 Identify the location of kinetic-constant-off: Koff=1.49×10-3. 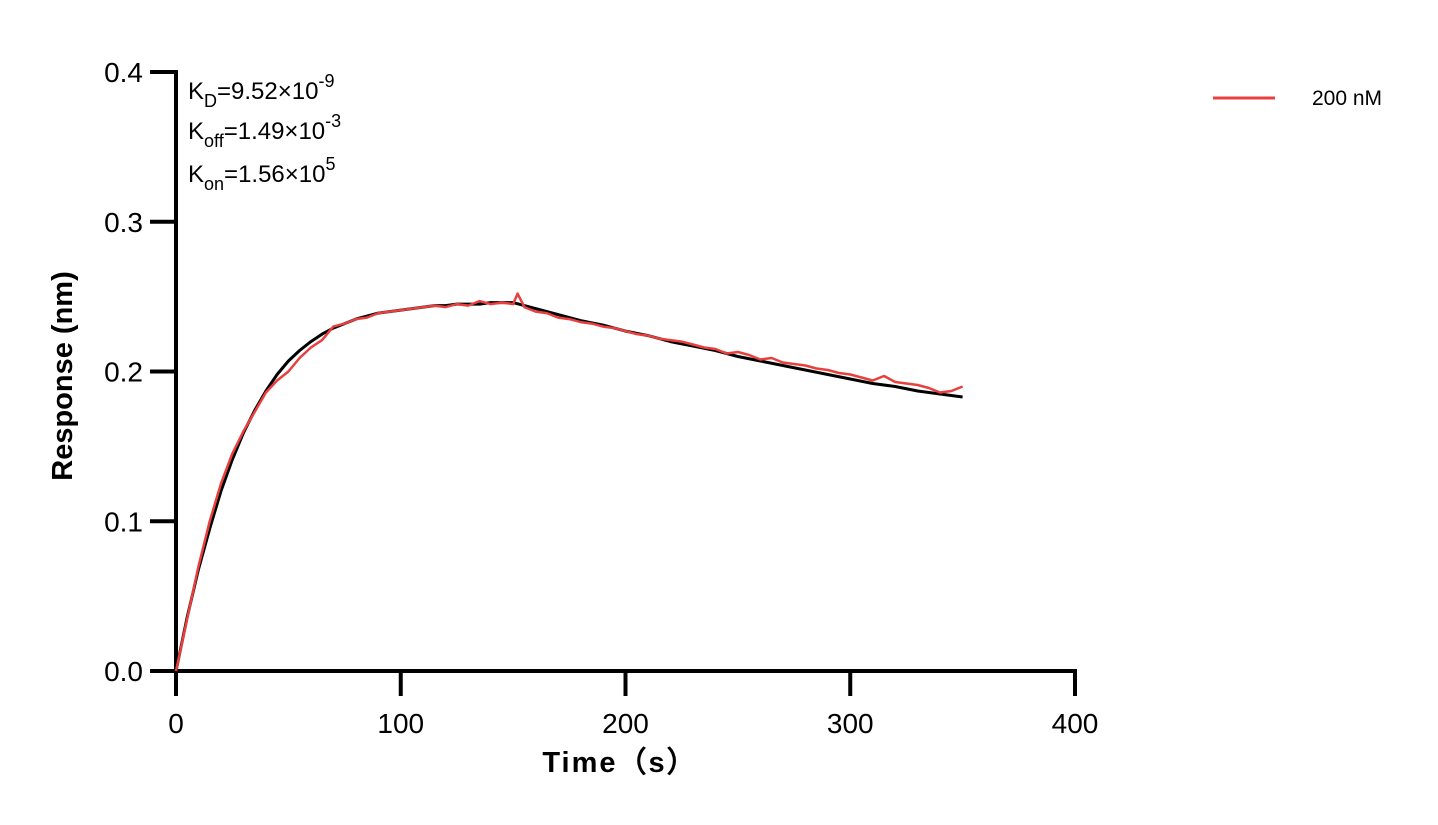
(264, 131).